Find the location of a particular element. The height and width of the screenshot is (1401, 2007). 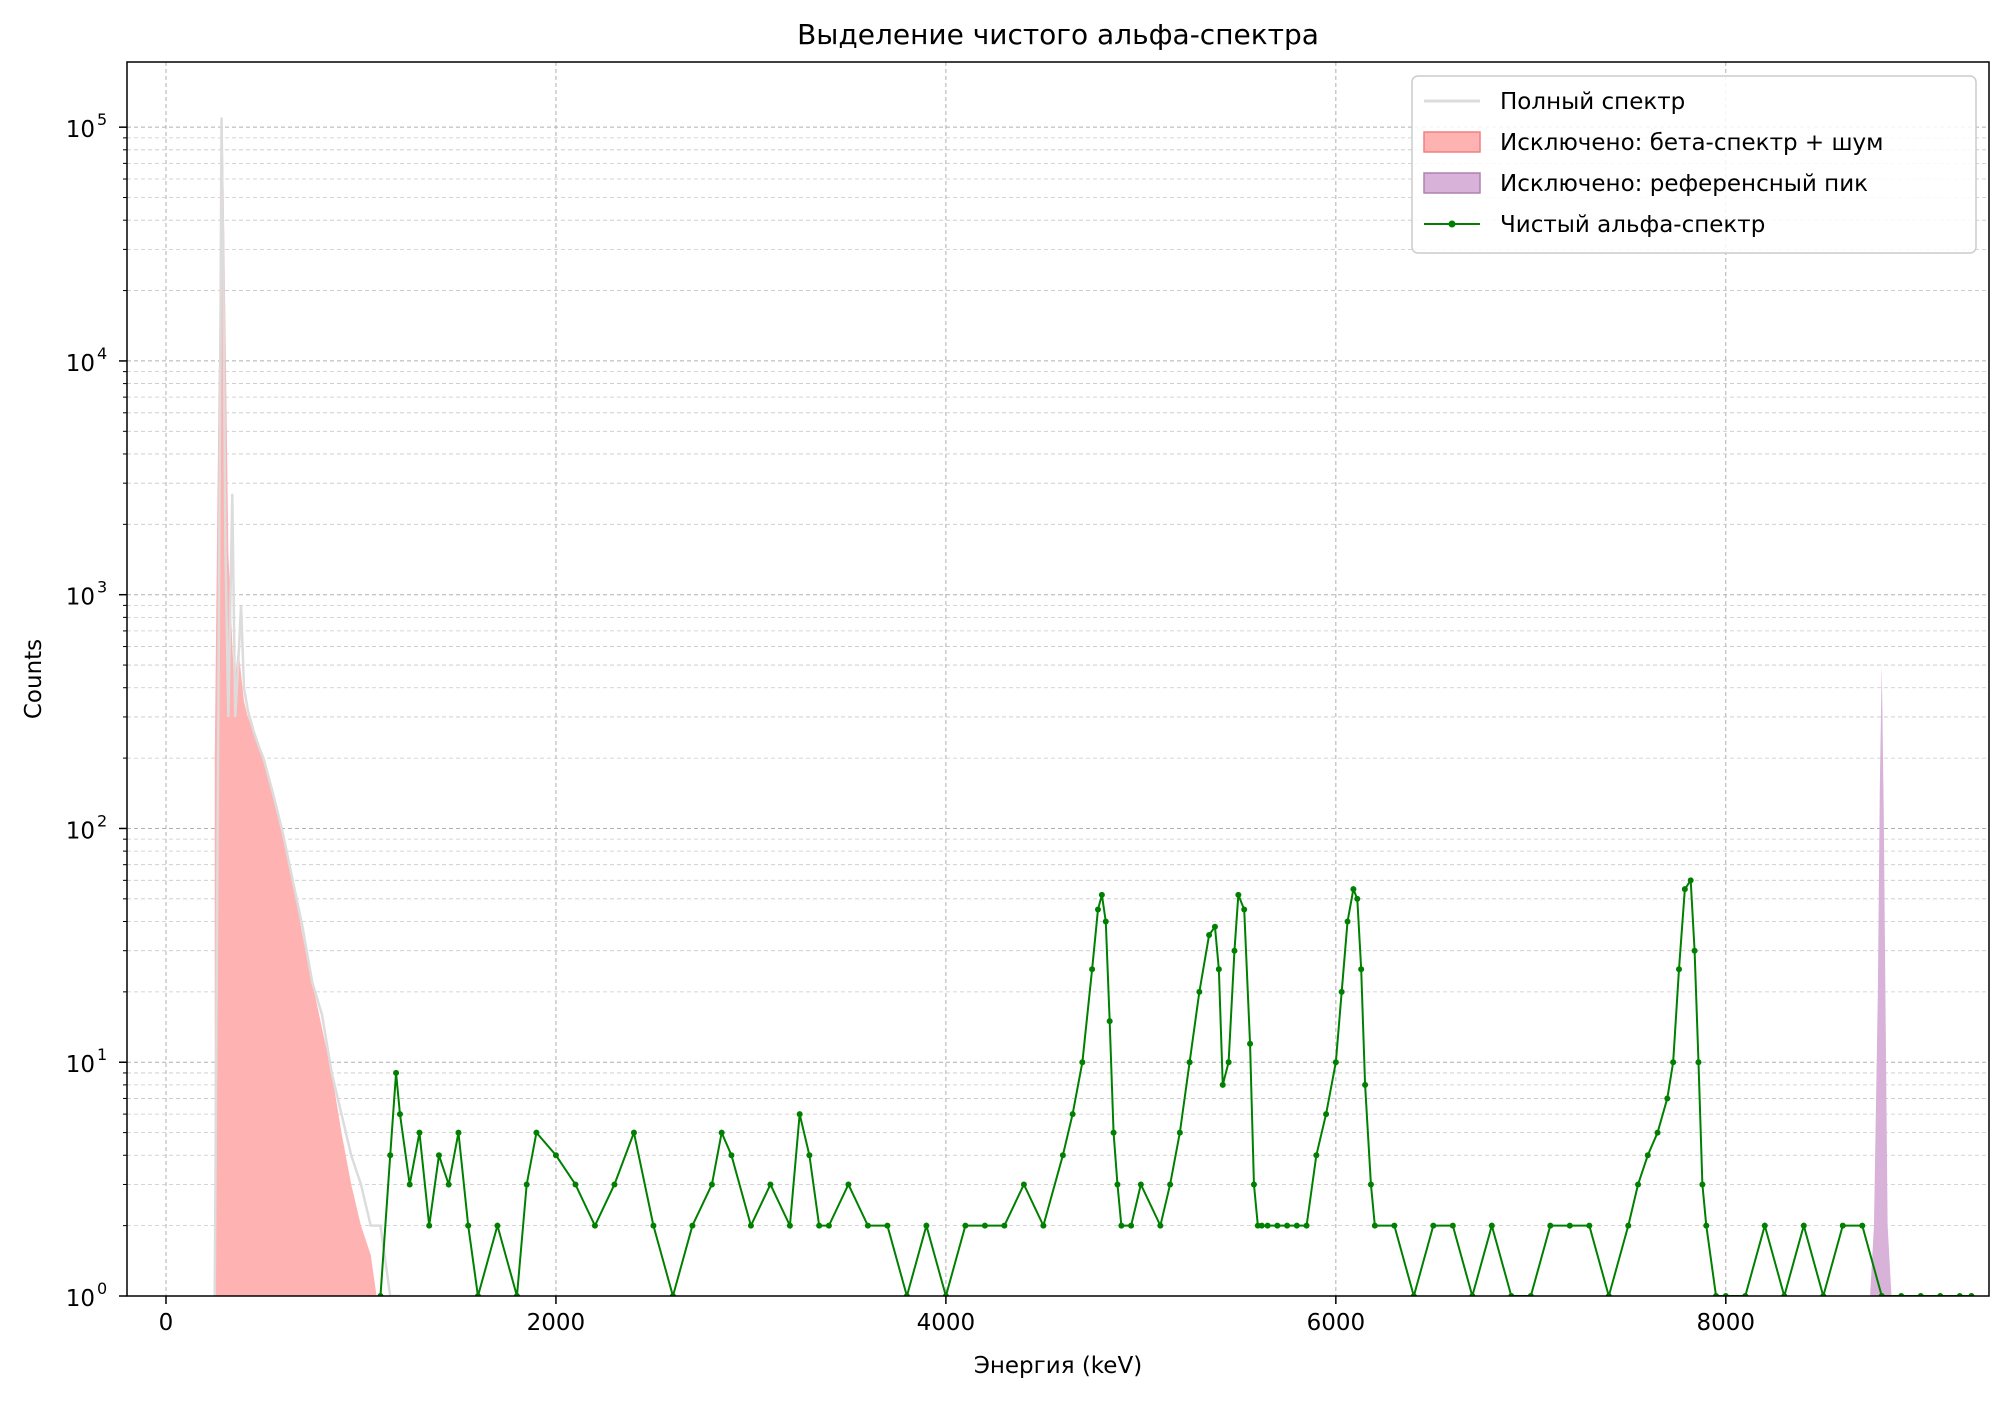

x-axis-label: Энергия (keV) is located at coordinates (1058, 1366).